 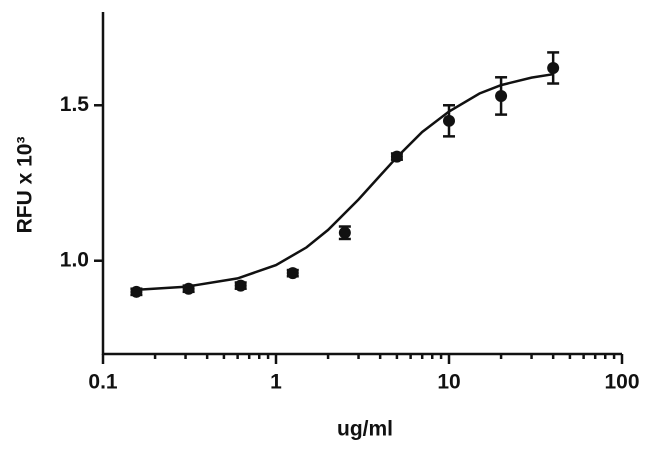 What do you see at coordinates (25, 185) in the screenshot?
I see `y-axis-title: RFU x 10³` at bounding box center [25, 185].